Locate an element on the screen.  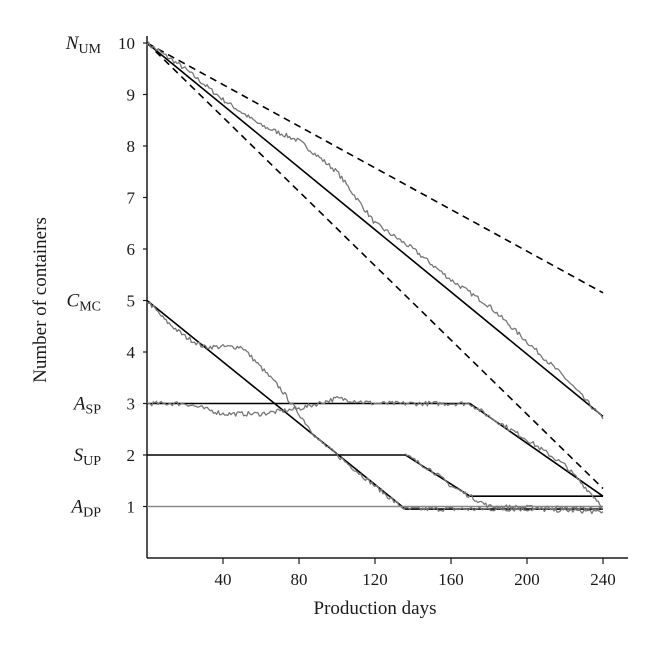
x-tick-label: 80 is located at coordinates (299, 579).